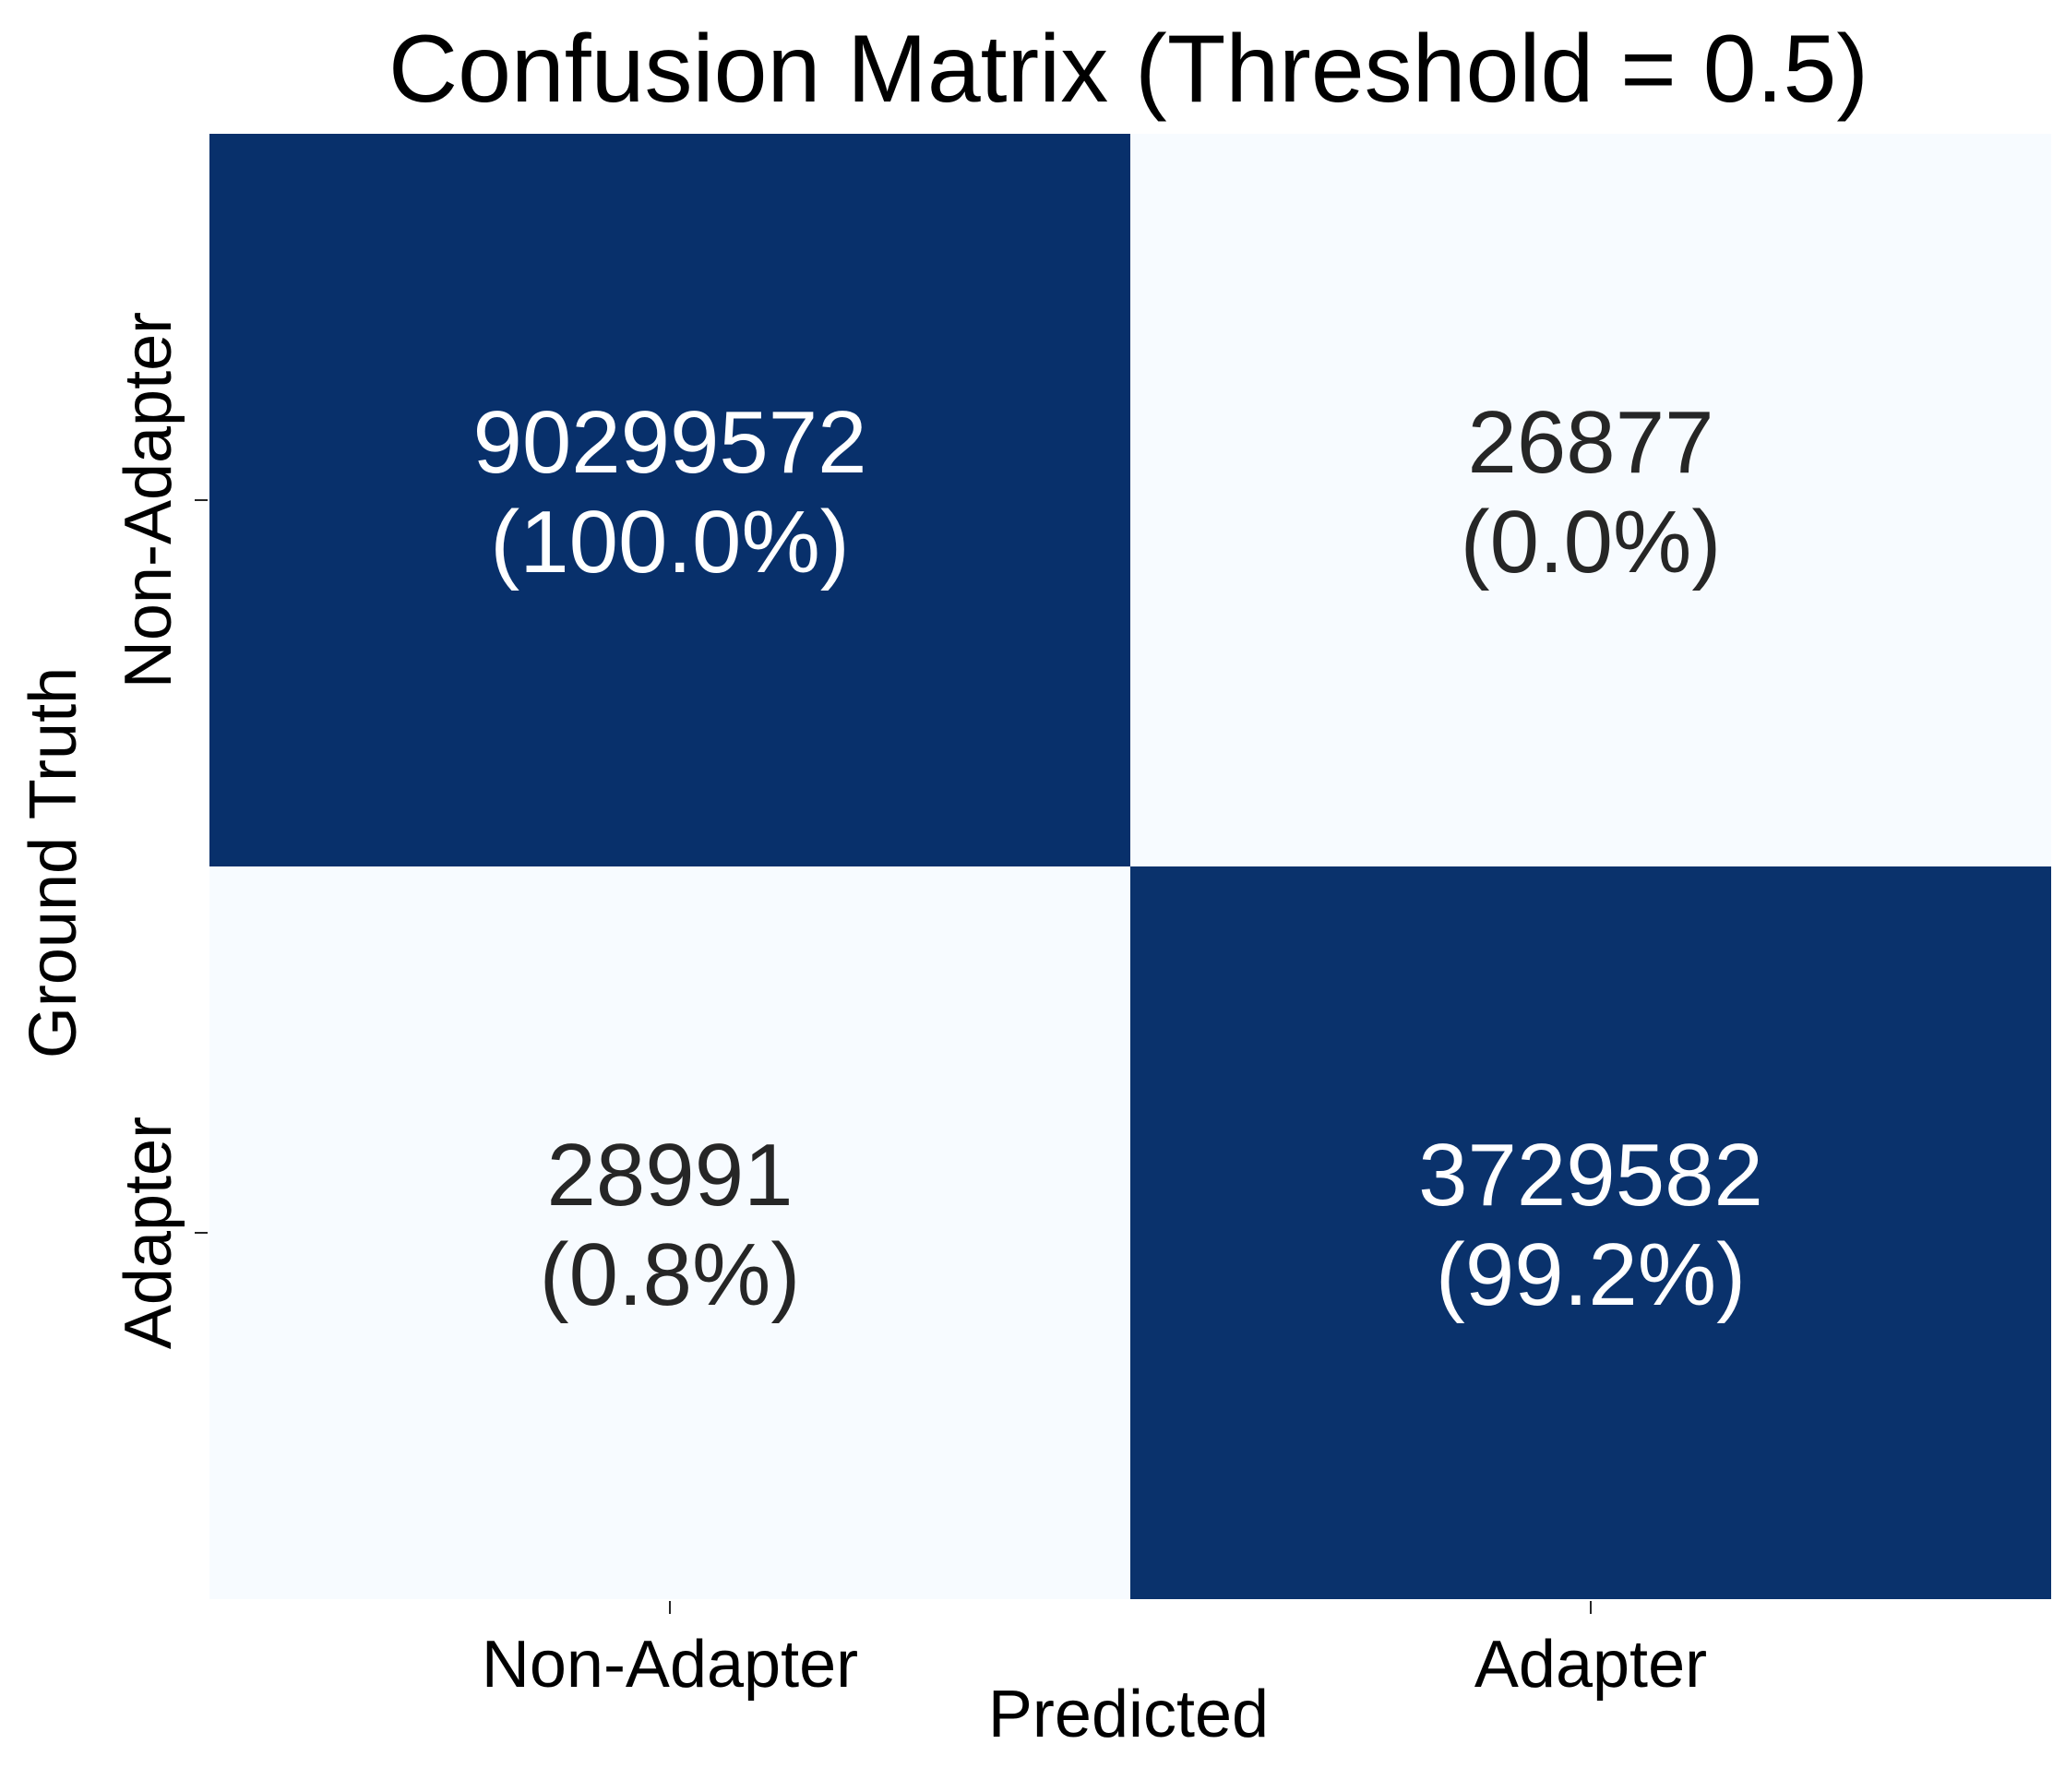 This screenshot has height=1792, width=2065. What do you see at coordinates (1128, 69) in the screenshot?
I see `chart-title: Confusion Matrix (Threshold = 0.5)` at bounding box center [1128, 69].